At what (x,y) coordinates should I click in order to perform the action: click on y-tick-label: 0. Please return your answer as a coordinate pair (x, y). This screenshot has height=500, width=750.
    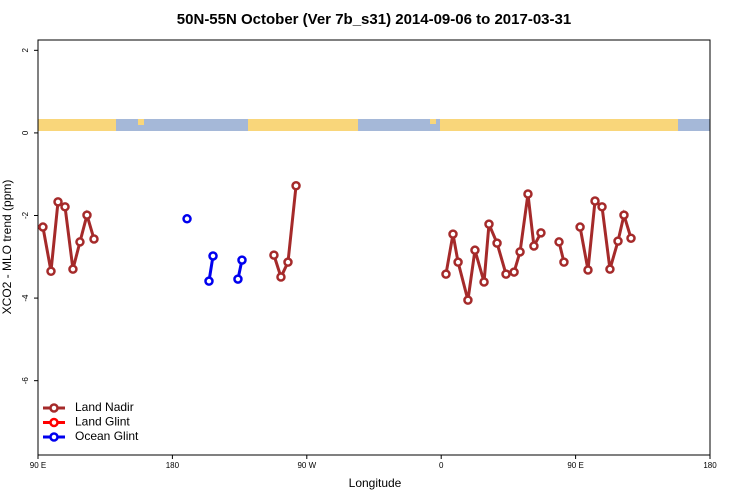
    Looking at the image, I should click on (25, 132).